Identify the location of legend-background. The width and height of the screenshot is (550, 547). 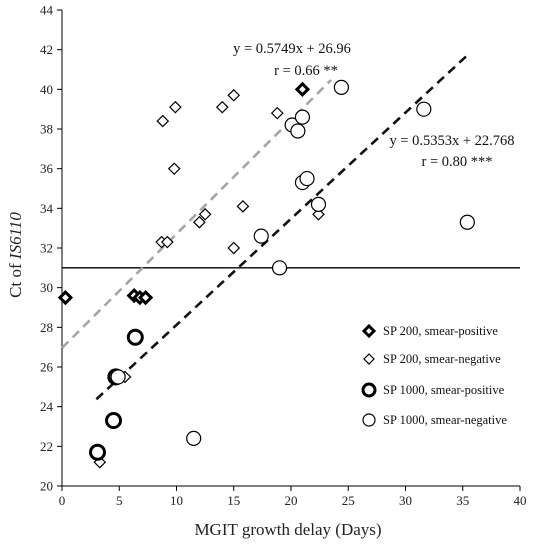
(451, 385).